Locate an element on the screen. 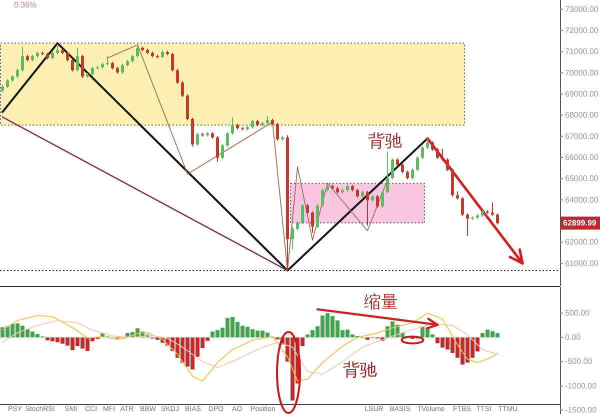 This screenshot has width=600, height=414. price-tag: 62899.99 is located at coordinates (580, 223).